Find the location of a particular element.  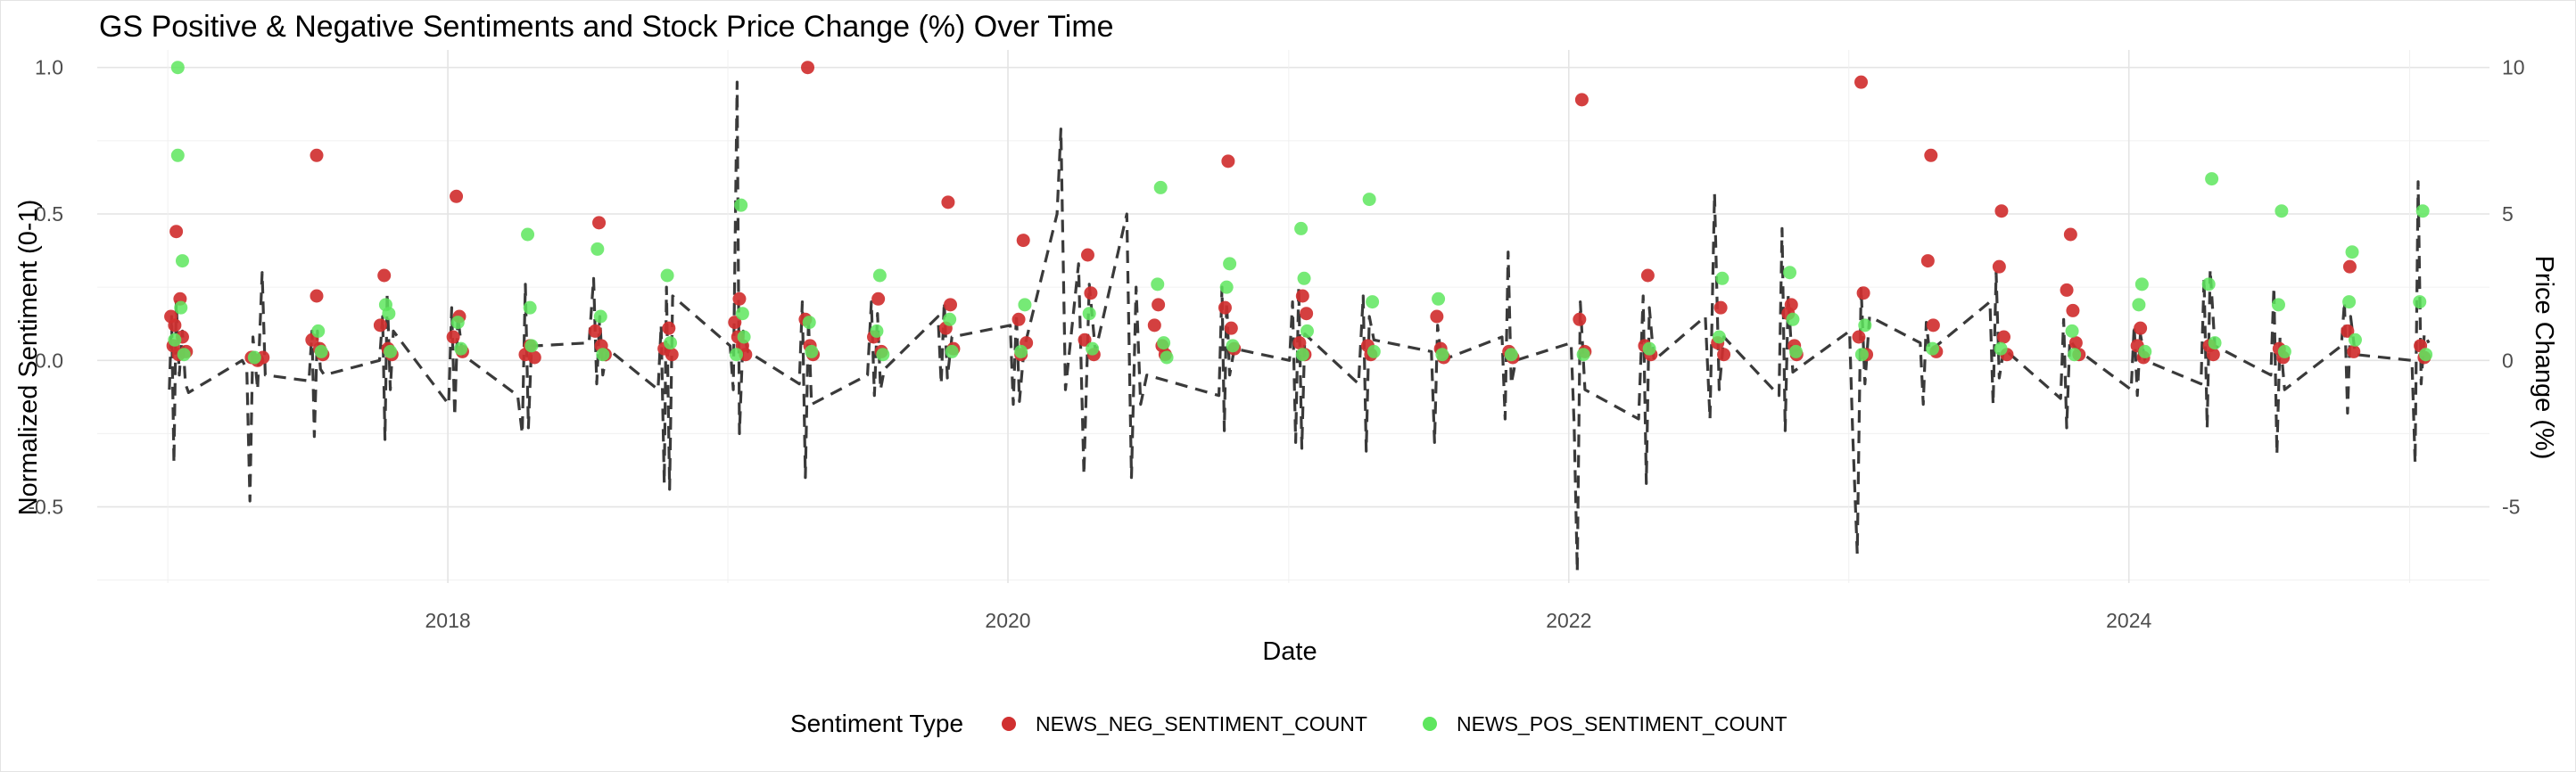

y-tick-label: -0.5 is located at coordinates (45, 507).